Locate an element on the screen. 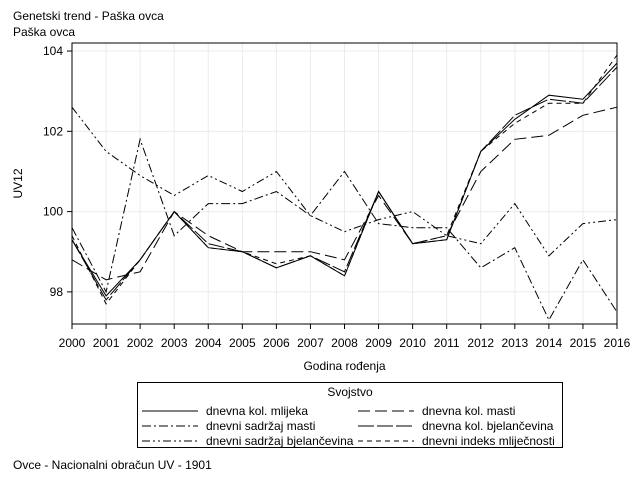 The image size is (640, 480). legend-title: Svojstvo is located at coordinates (350, 392).